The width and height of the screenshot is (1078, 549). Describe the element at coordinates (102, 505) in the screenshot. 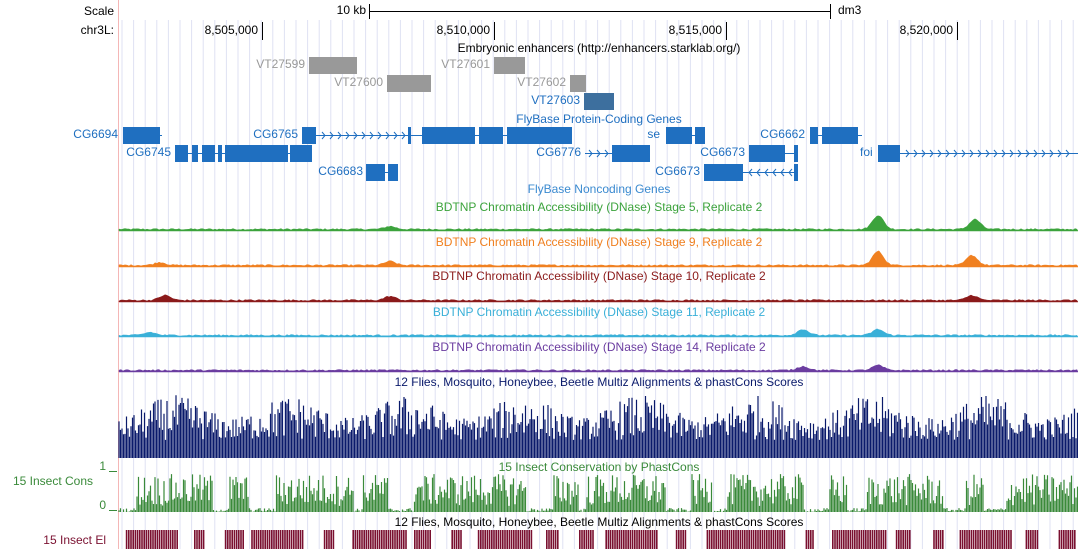

I see `axis-min: 0` at that location.